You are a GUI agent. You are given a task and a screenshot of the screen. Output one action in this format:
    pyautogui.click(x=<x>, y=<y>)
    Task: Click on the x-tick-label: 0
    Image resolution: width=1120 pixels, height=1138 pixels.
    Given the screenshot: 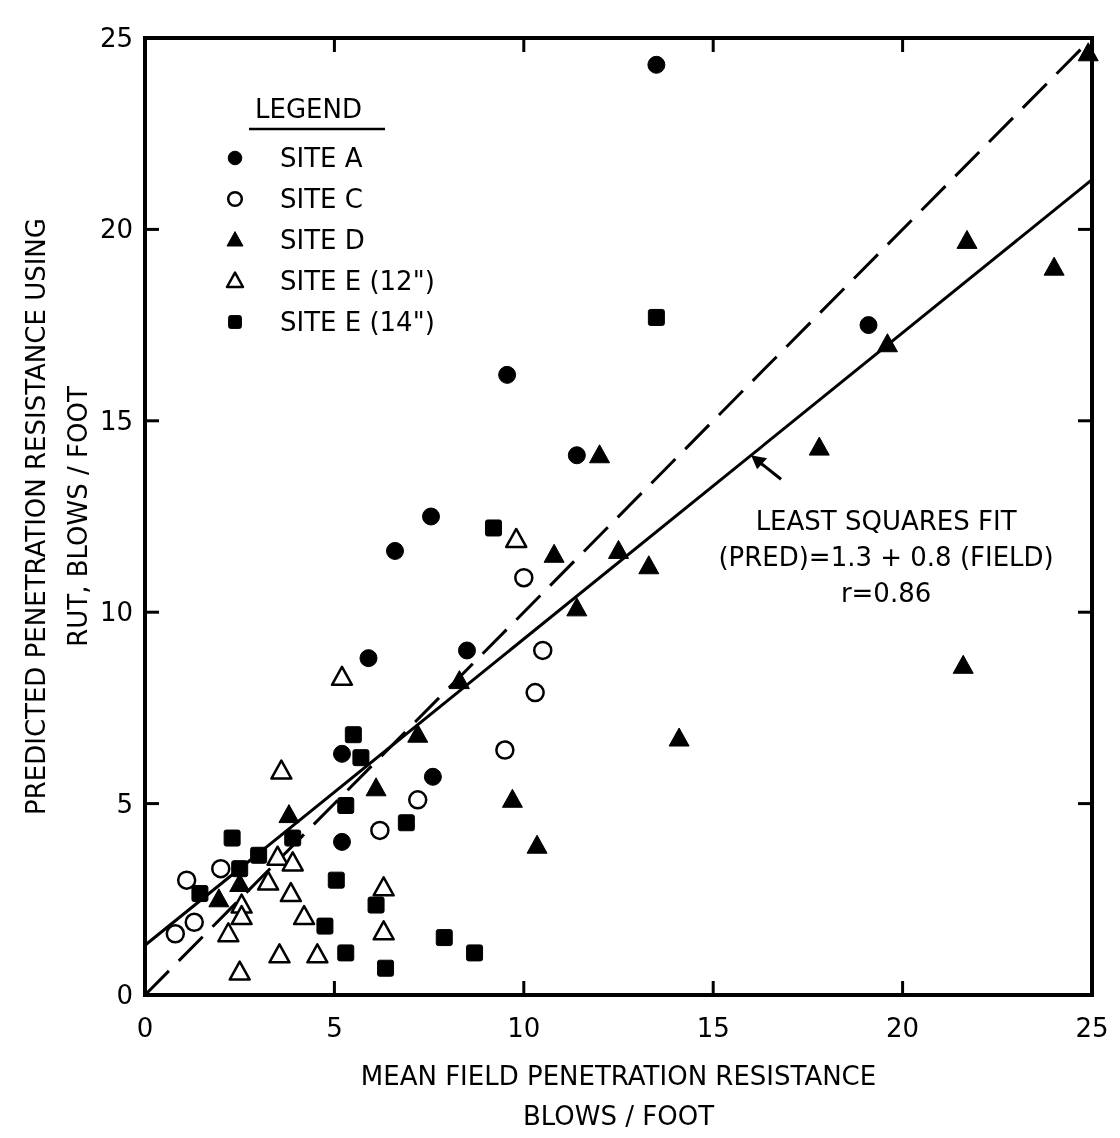 What is the action you would take?
    pyautogui.click(x=145, y=1028)
    